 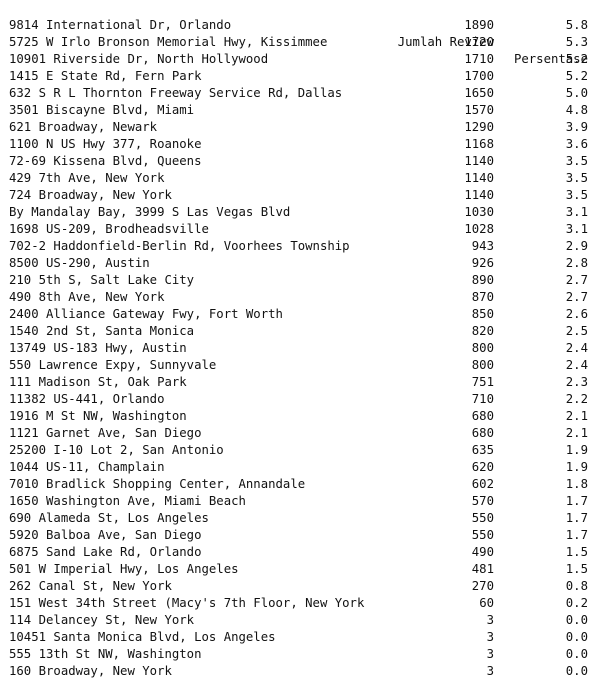 I want to click on table-row: 114 Delancey St, New York 3 0.0, so click(x=298, y=620).